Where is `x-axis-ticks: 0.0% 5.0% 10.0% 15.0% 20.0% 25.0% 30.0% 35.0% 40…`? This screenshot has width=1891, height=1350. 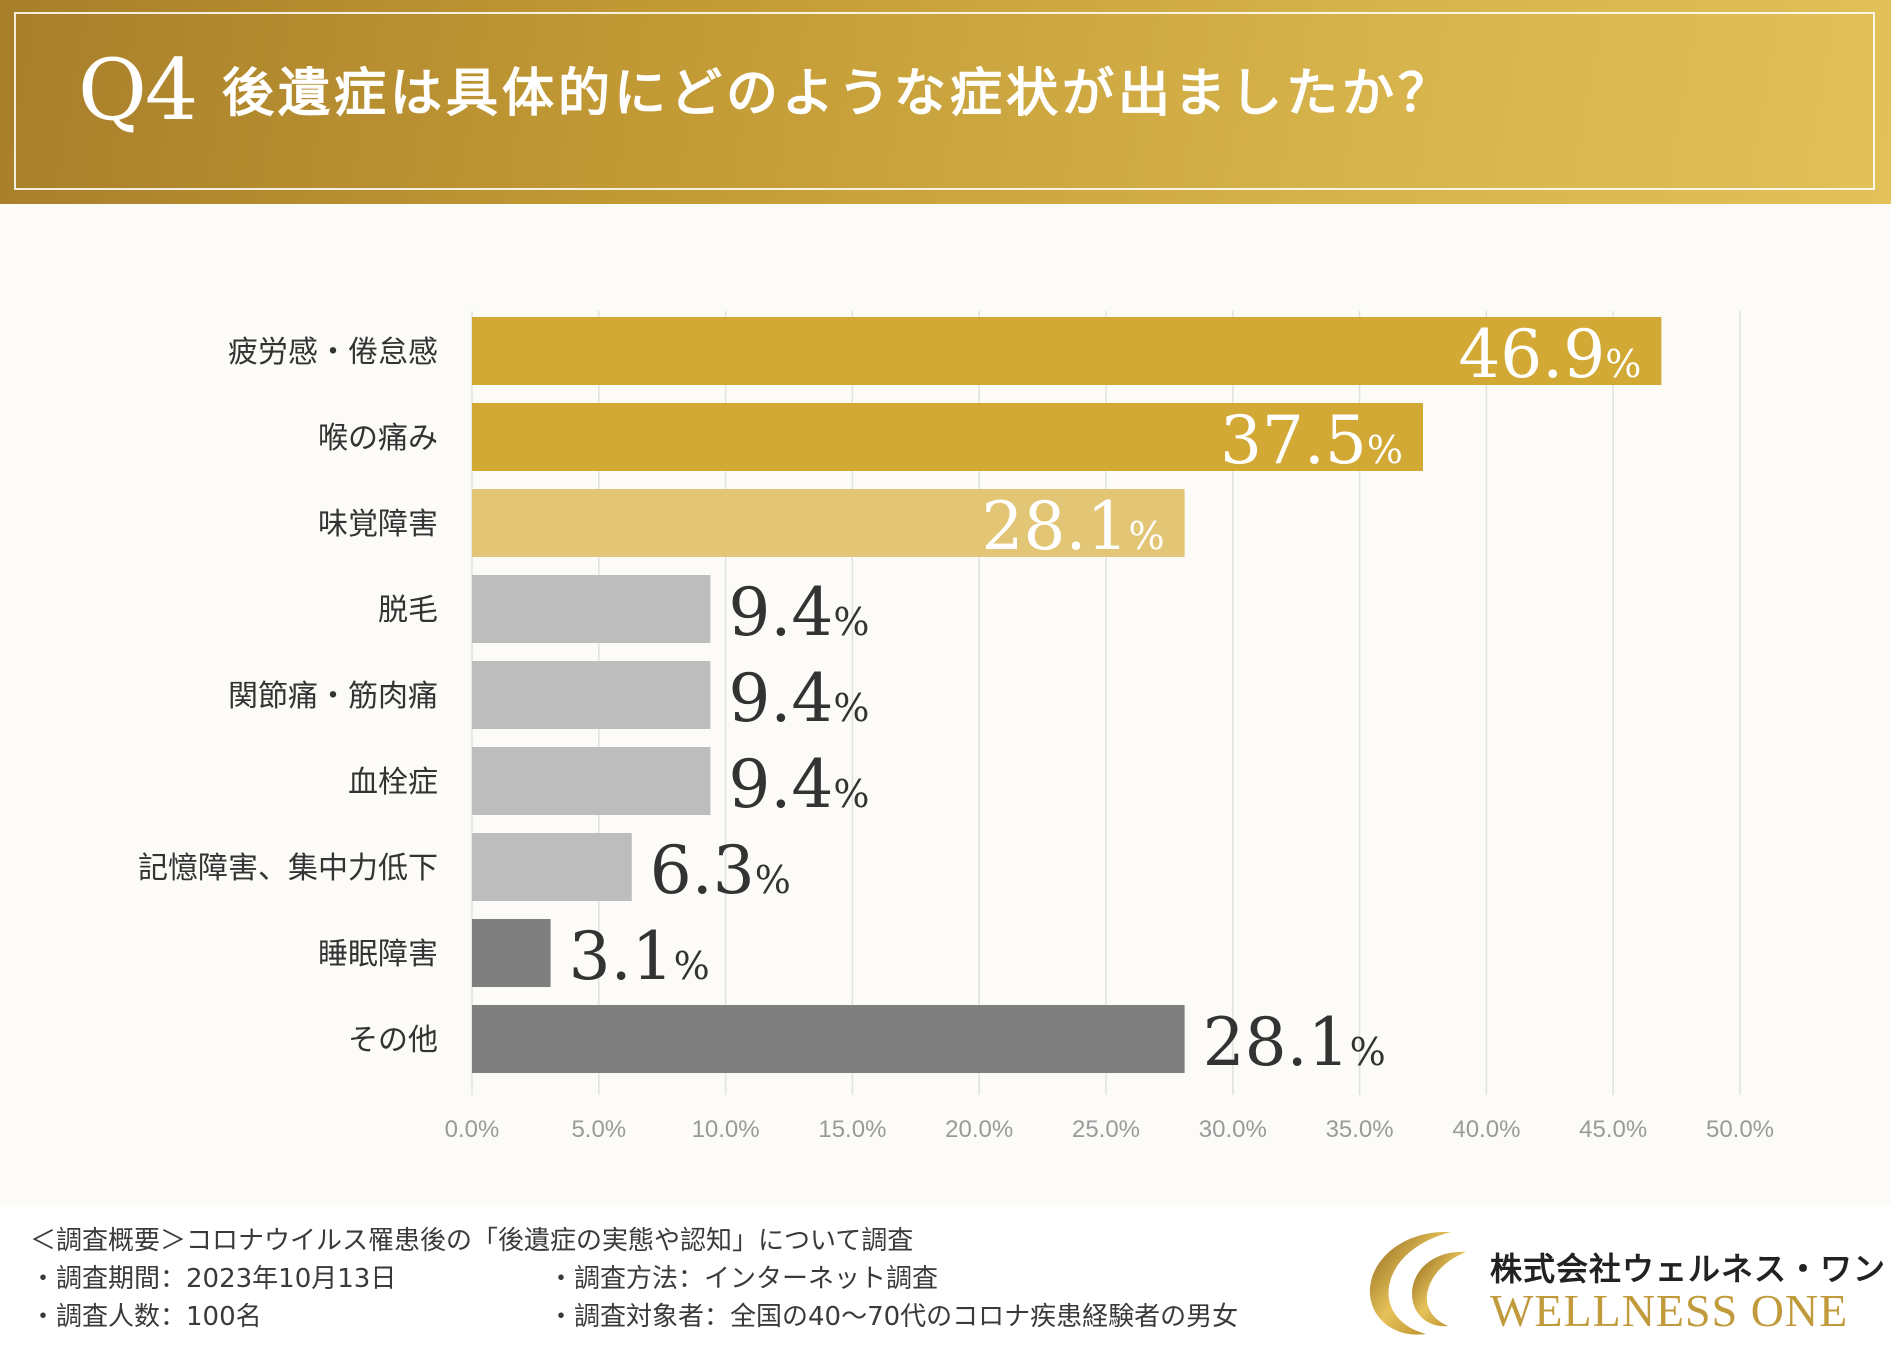
x-axis-ticks: 0.0% 5.0% 10.0% 15.0% 20.0% 25.0% 30.0% 35.0% 40… is located at coordinates (1109, 1129).